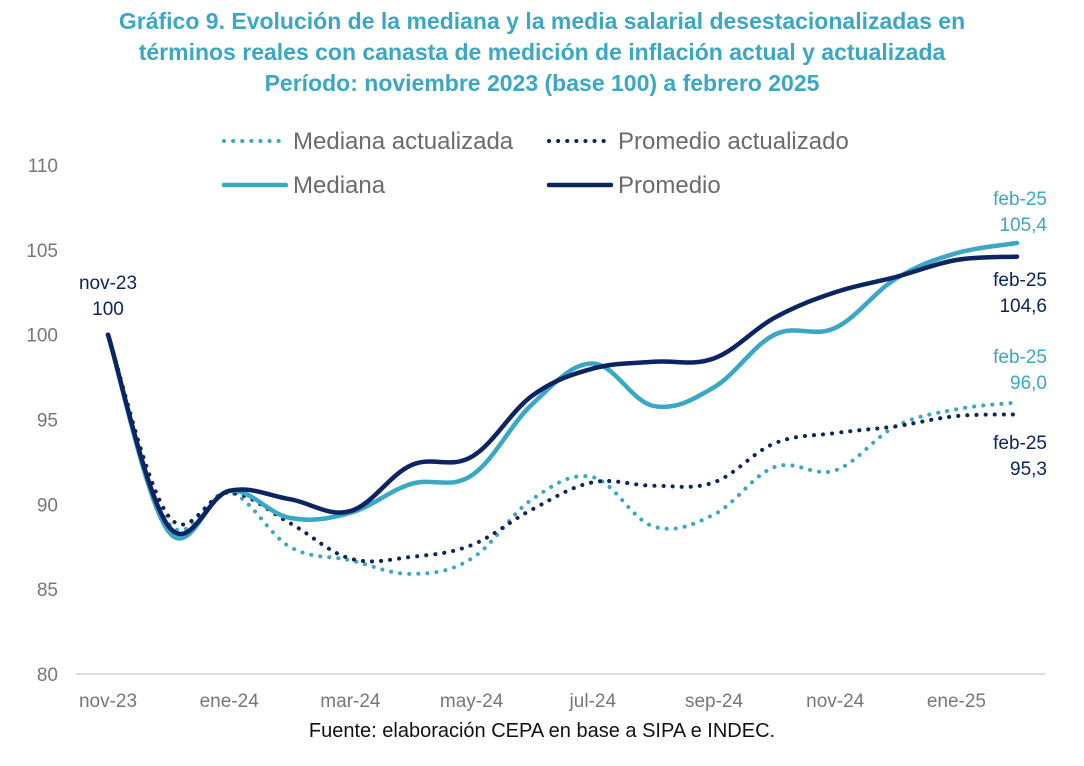 The width and height of the screenshot is (1084, 766). I want to click on legend-label-promedio-actualizado: Promedio actualizado, so click(733, 141).